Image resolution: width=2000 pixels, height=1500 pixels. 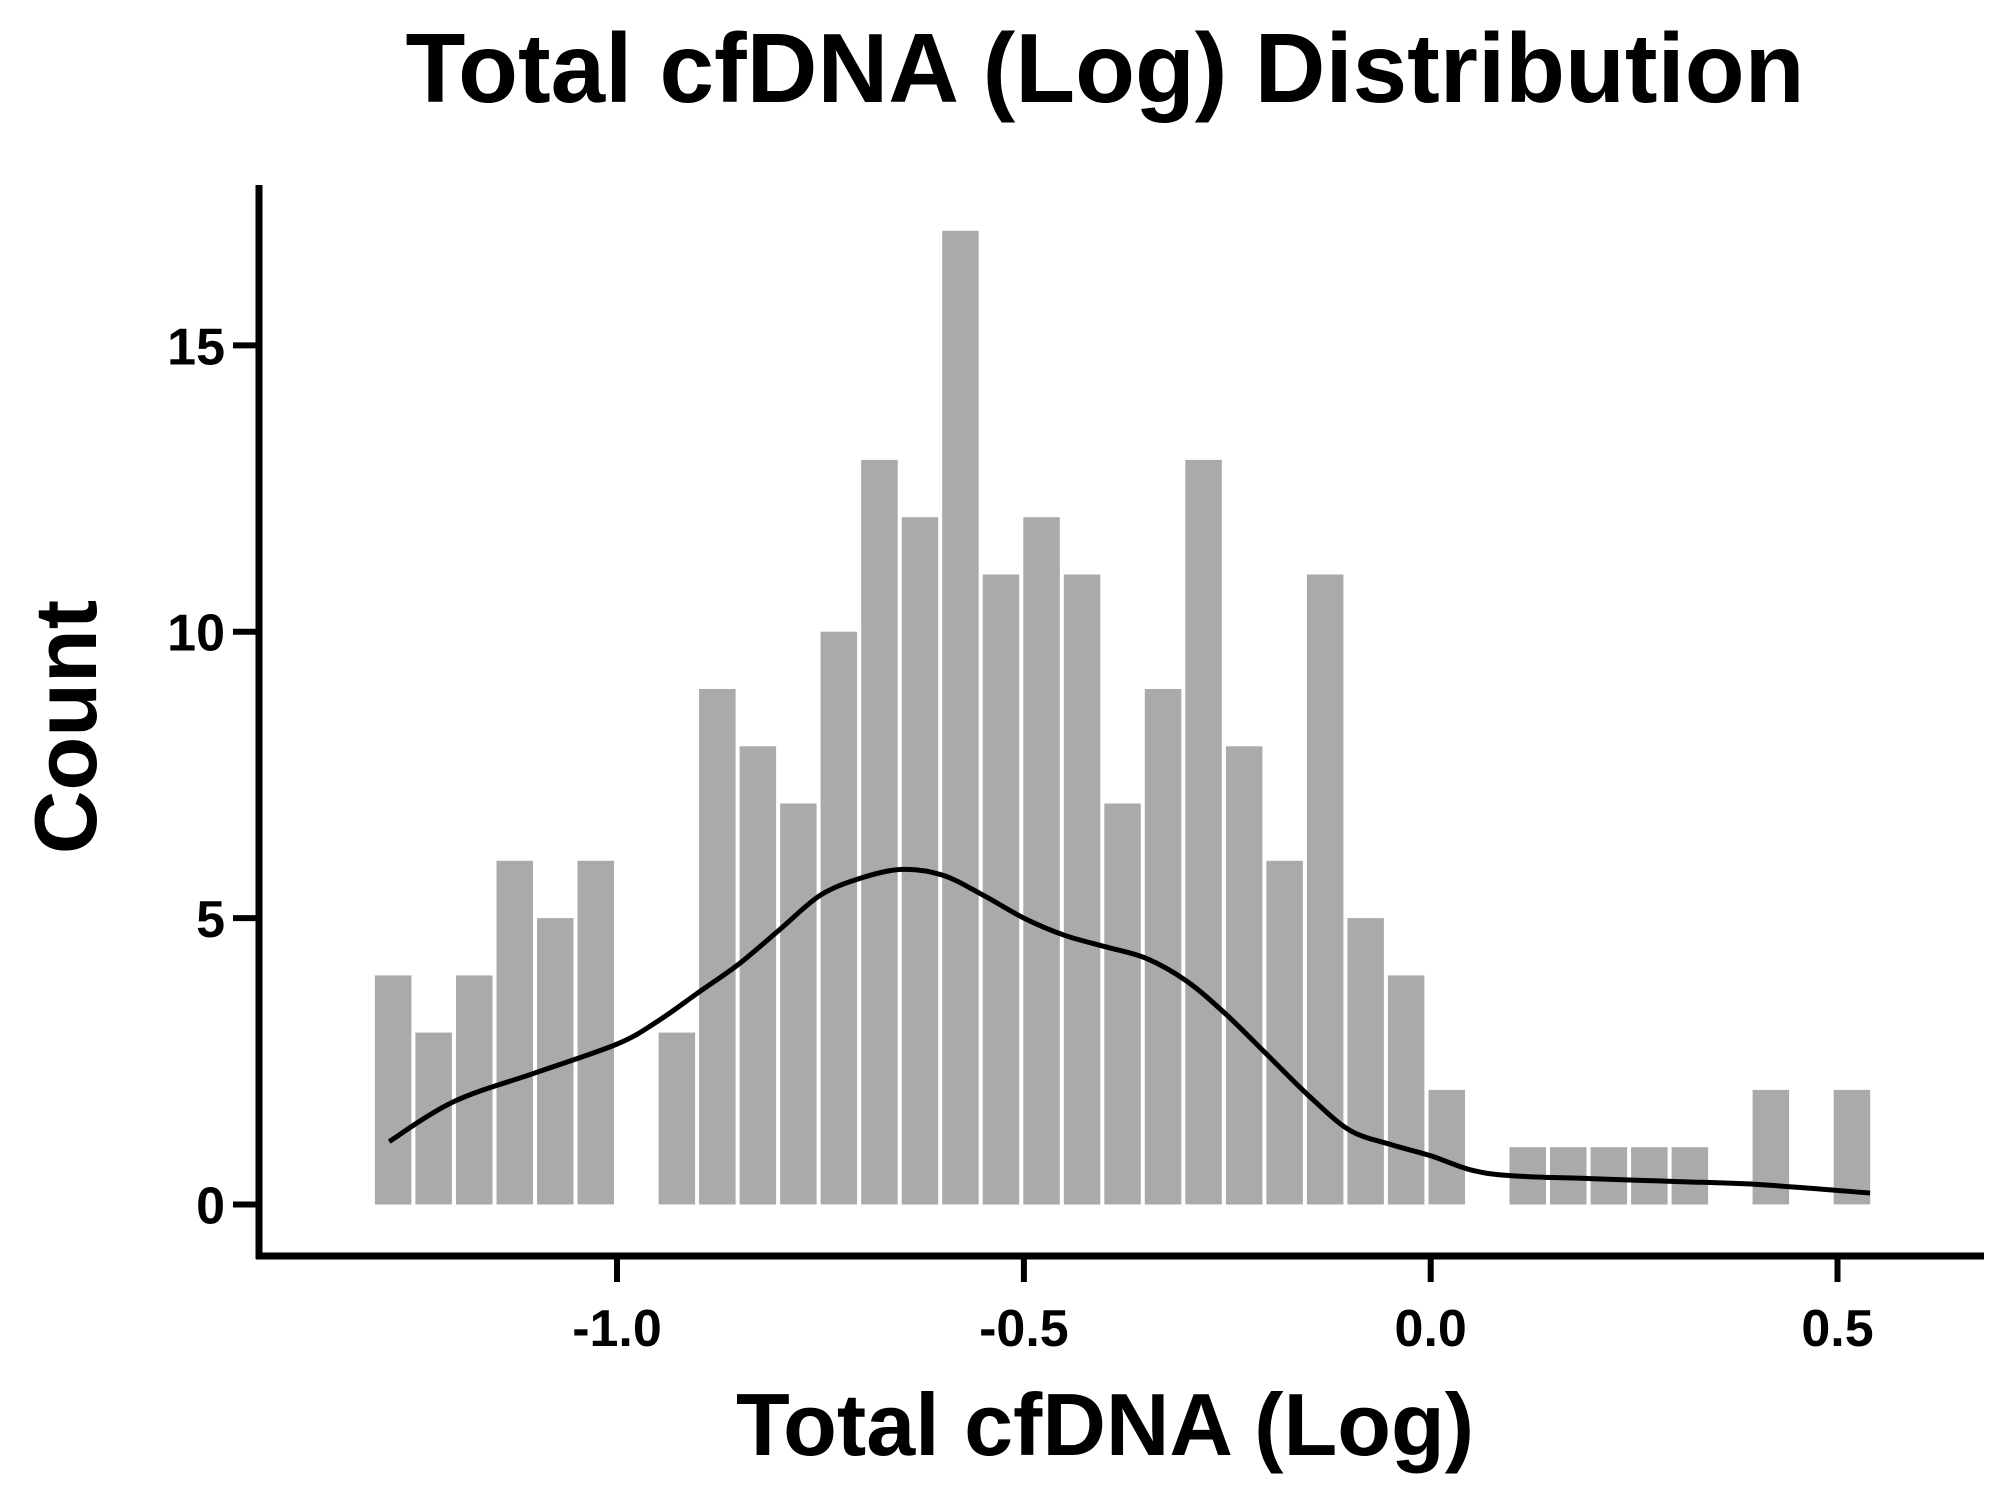 What do you see at coordinates (1105, 1424) in the screenshot?
I see `x-axis-label: Total cfDNA (Log)` at bounding box center [1105, 1424].